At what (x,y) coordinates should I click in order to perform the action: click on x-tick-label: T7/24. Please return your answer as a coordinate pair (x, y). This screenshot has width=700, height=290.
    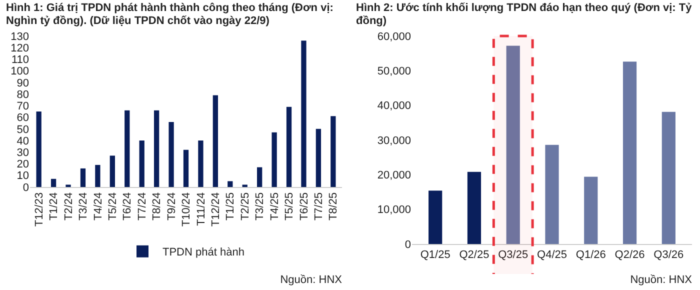
    Looking at the image, I should click on (142, 206).